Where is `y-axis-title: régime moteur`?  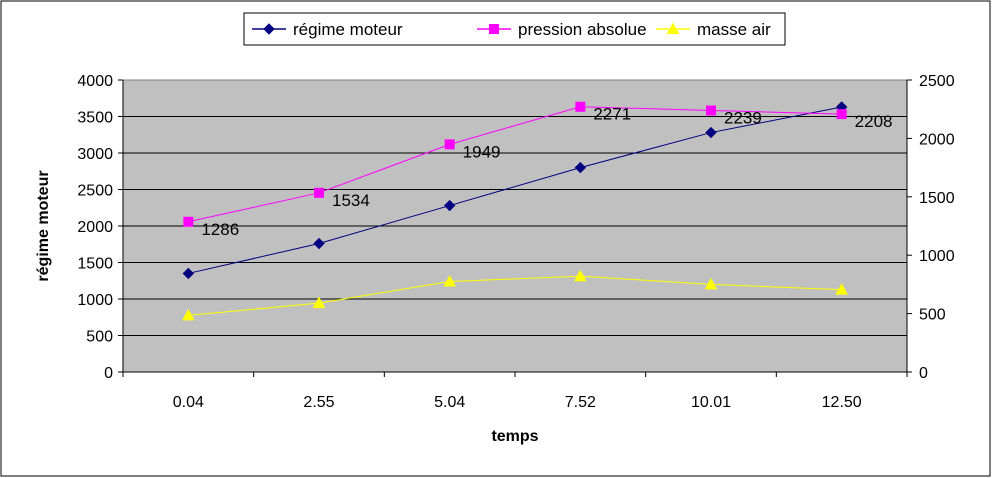
y-axis-title: régime moteur is located at coordinates (43, 225).